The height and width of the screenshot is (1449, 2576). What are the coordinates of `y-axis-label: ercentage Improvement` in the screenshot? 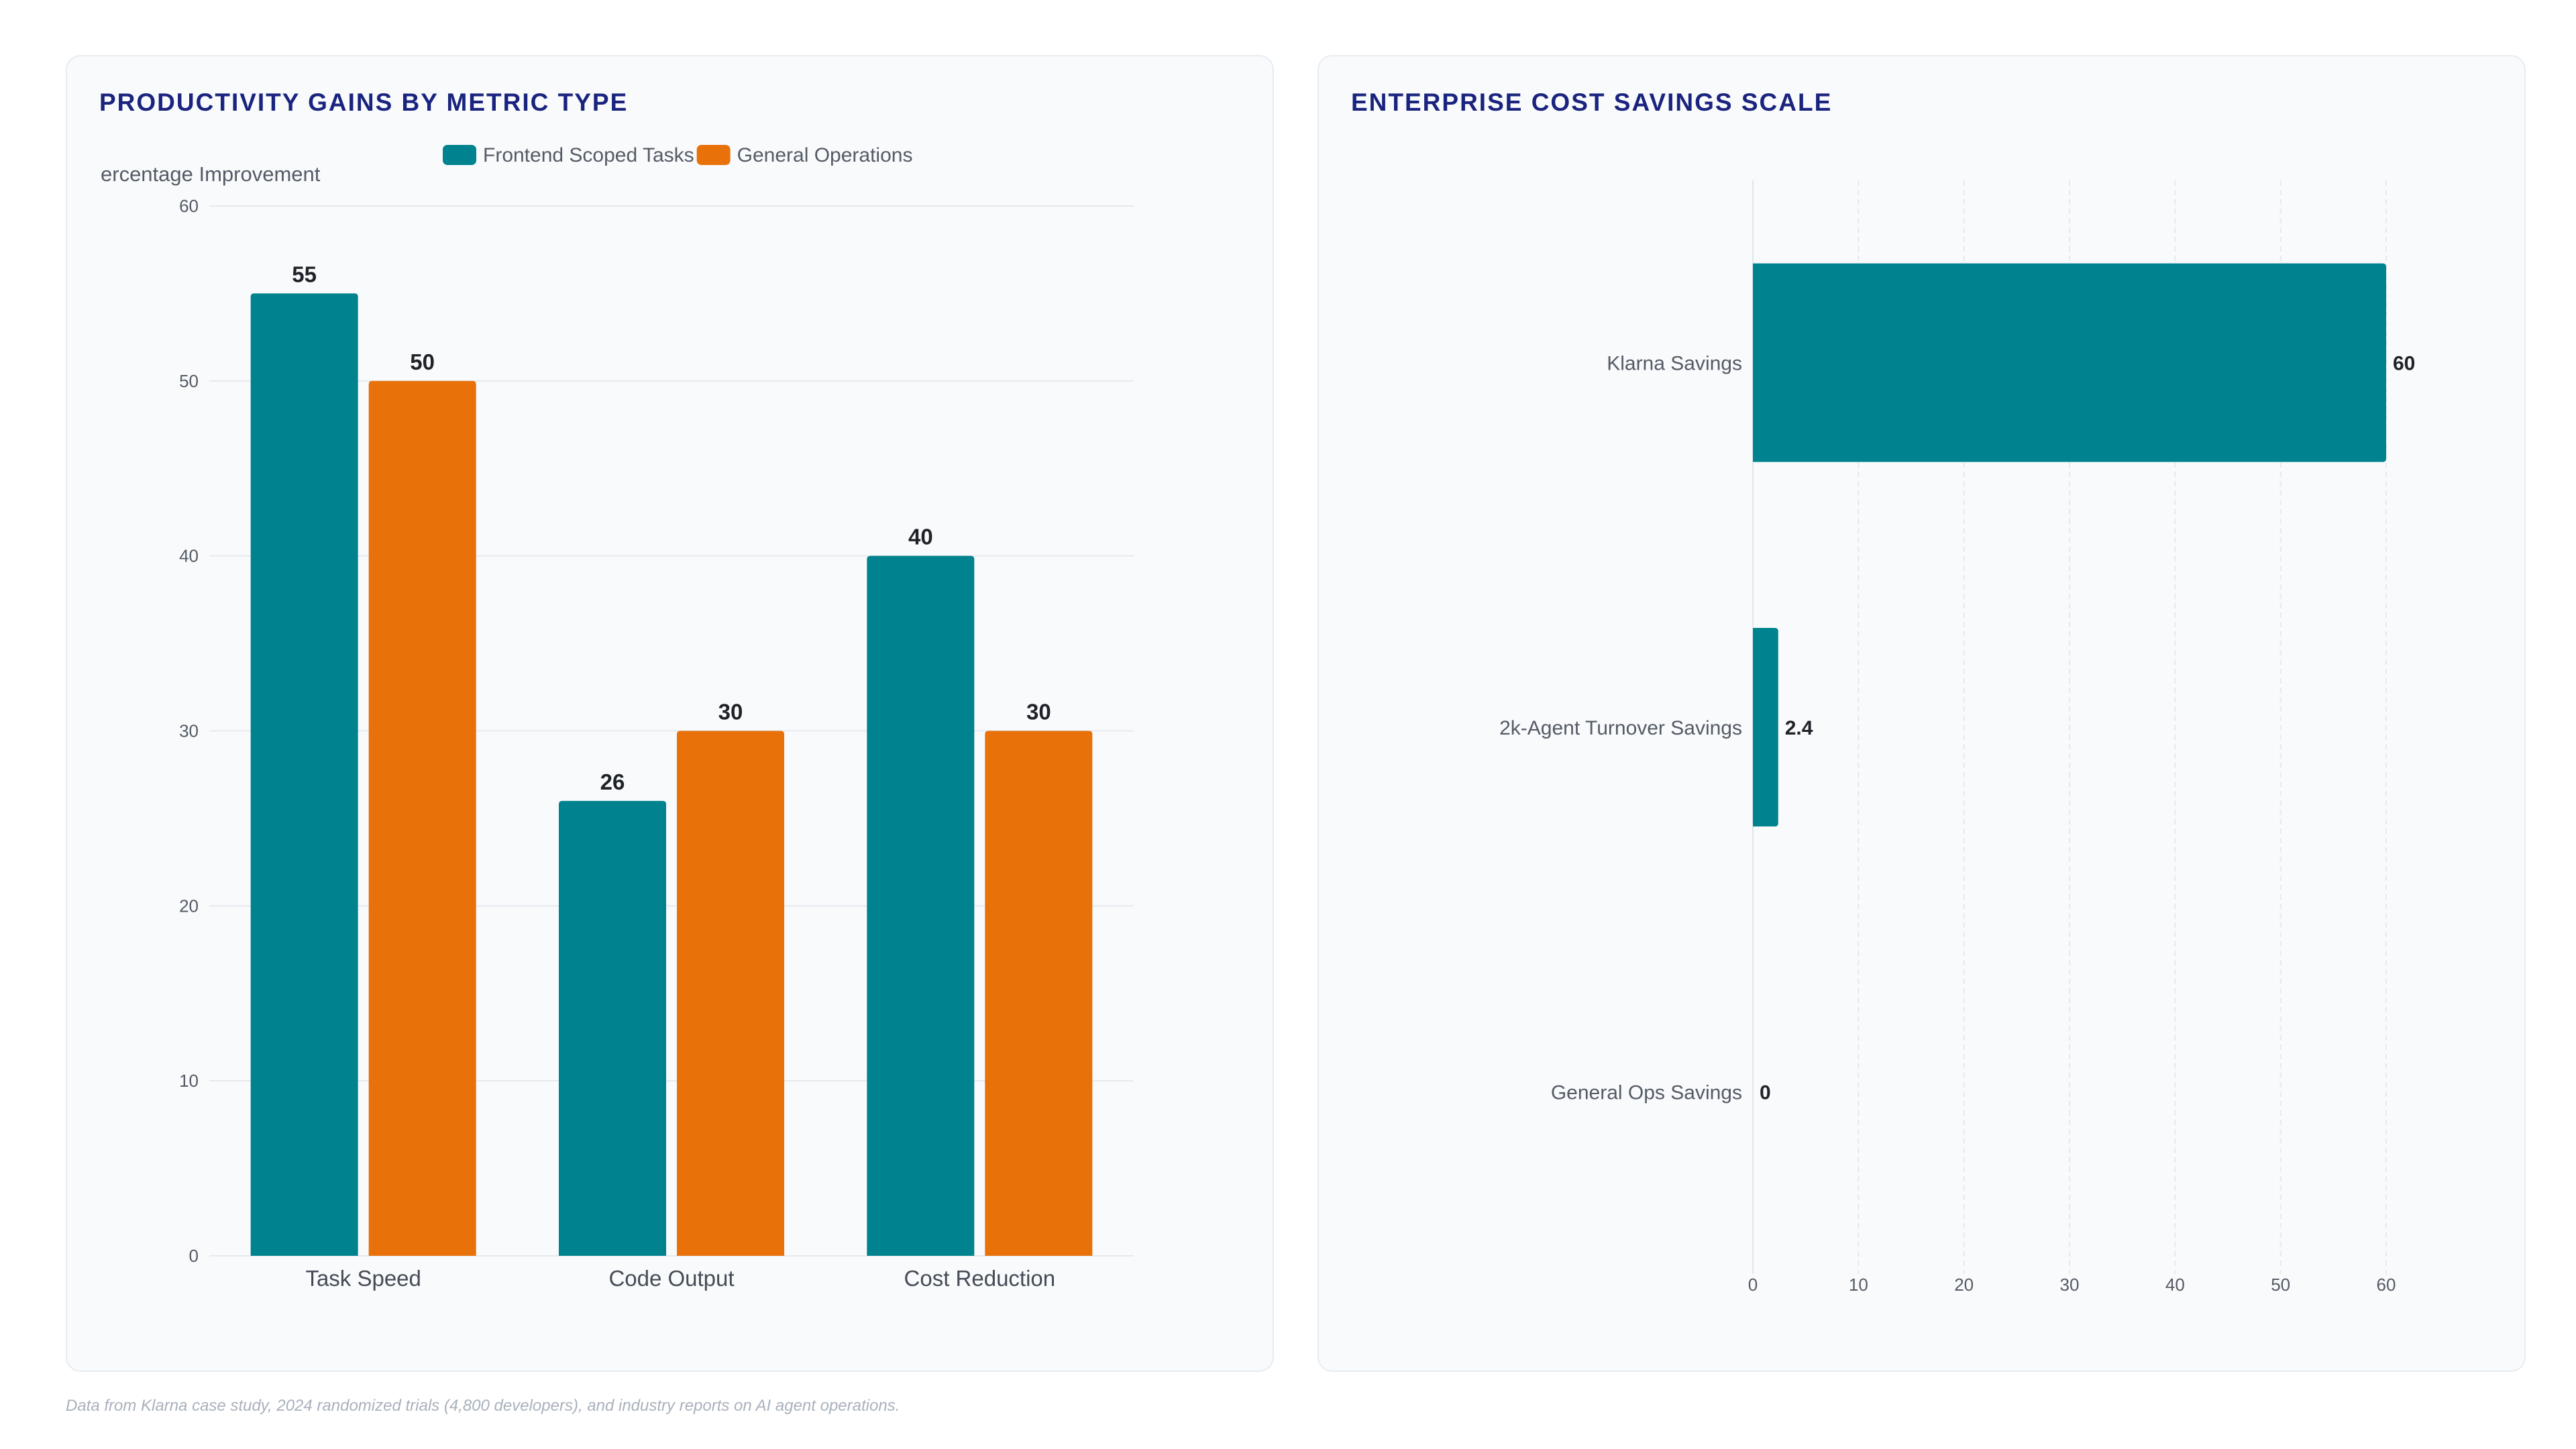 It's located at (211, 174).